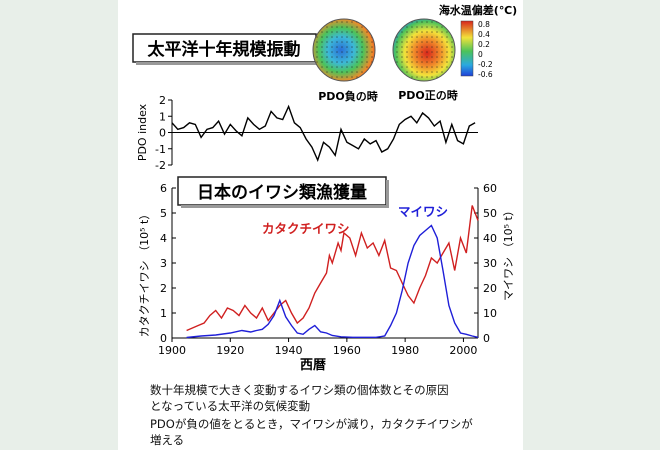  Describe the element at coordinates (162, 100) in the screenshot. I see `pdo-y-tick-label: 2` at that location.